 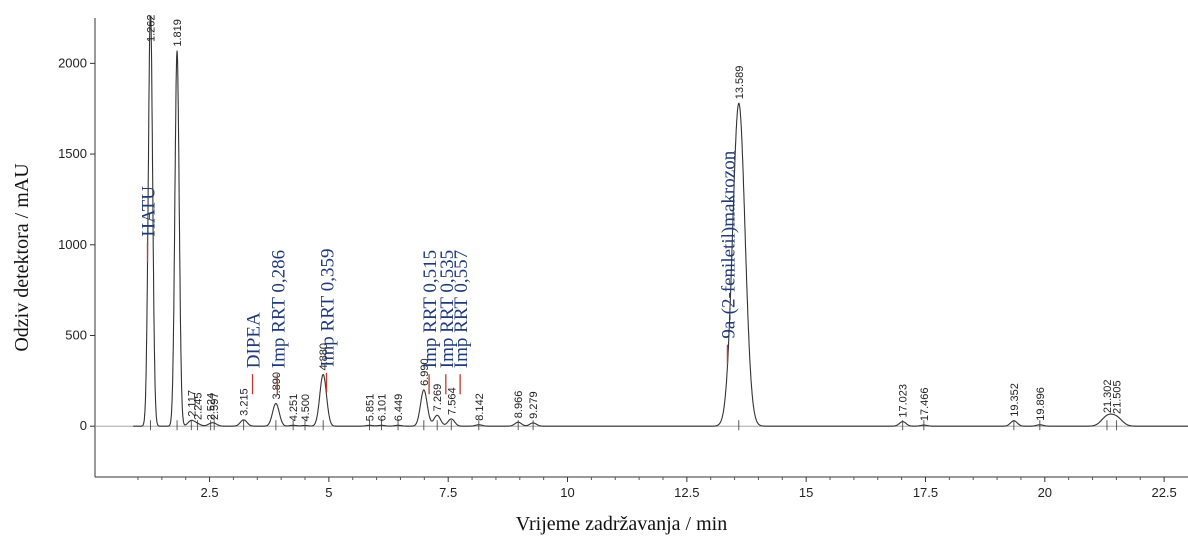 I want to click on peak-rt-label: 6.449, so click(x=399, y=408).